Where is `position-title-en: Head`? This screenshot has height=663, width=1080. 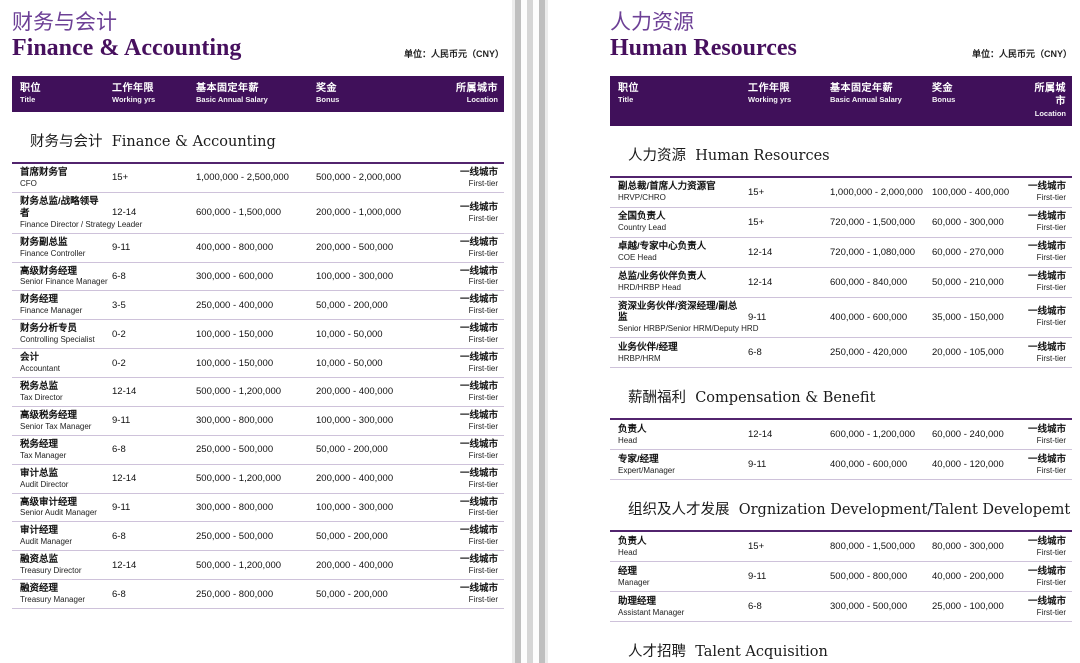 position-title-en: Head is located at coordinates (628, 552).